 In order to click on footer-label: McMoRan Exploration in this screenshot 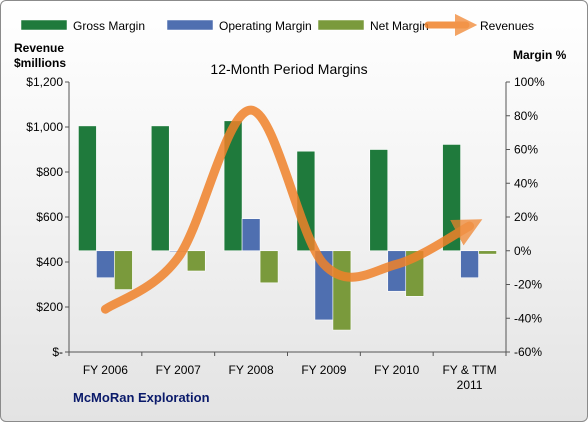, I will do `click(141, 397)`.